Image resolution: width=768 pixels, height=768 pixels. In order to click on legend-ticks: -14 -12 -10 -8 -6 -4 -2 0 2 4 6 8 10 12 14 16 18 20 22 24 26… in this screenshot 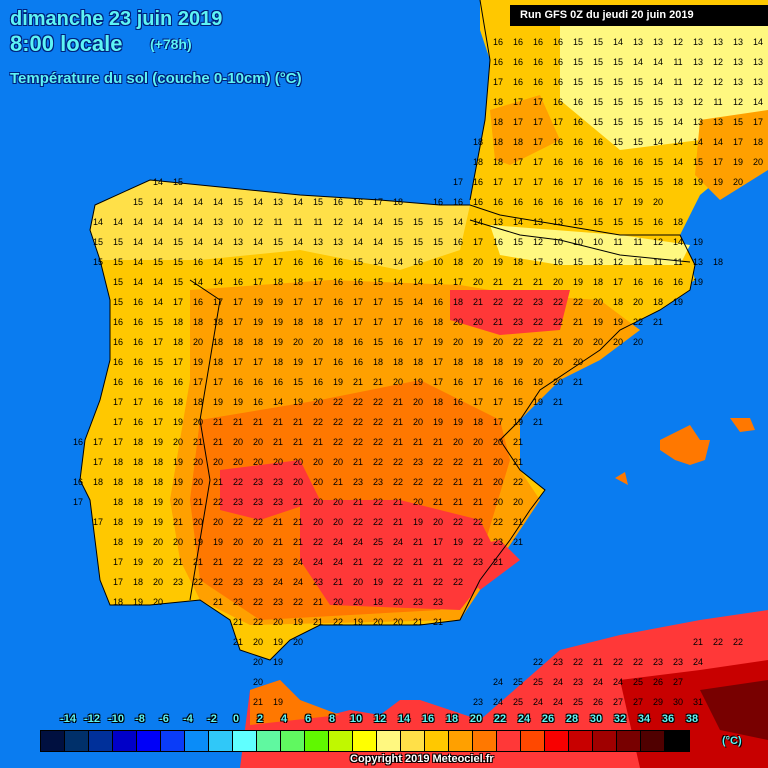, I will do `click(390, 721)`.